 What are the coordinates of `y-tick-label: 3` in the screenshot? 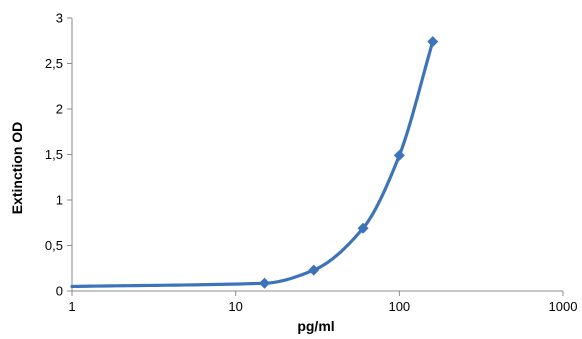 It's located at (59, 18).